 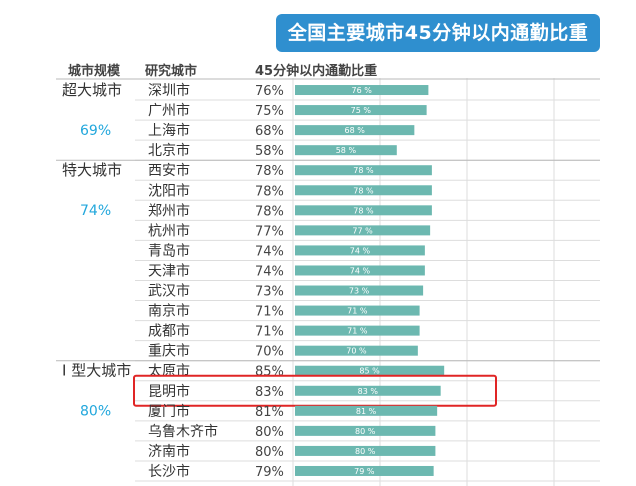 What do you see at coordinates (269, 372) in the screenshot?
I see `percent-label: 85%` at bounding box center [269, 372].